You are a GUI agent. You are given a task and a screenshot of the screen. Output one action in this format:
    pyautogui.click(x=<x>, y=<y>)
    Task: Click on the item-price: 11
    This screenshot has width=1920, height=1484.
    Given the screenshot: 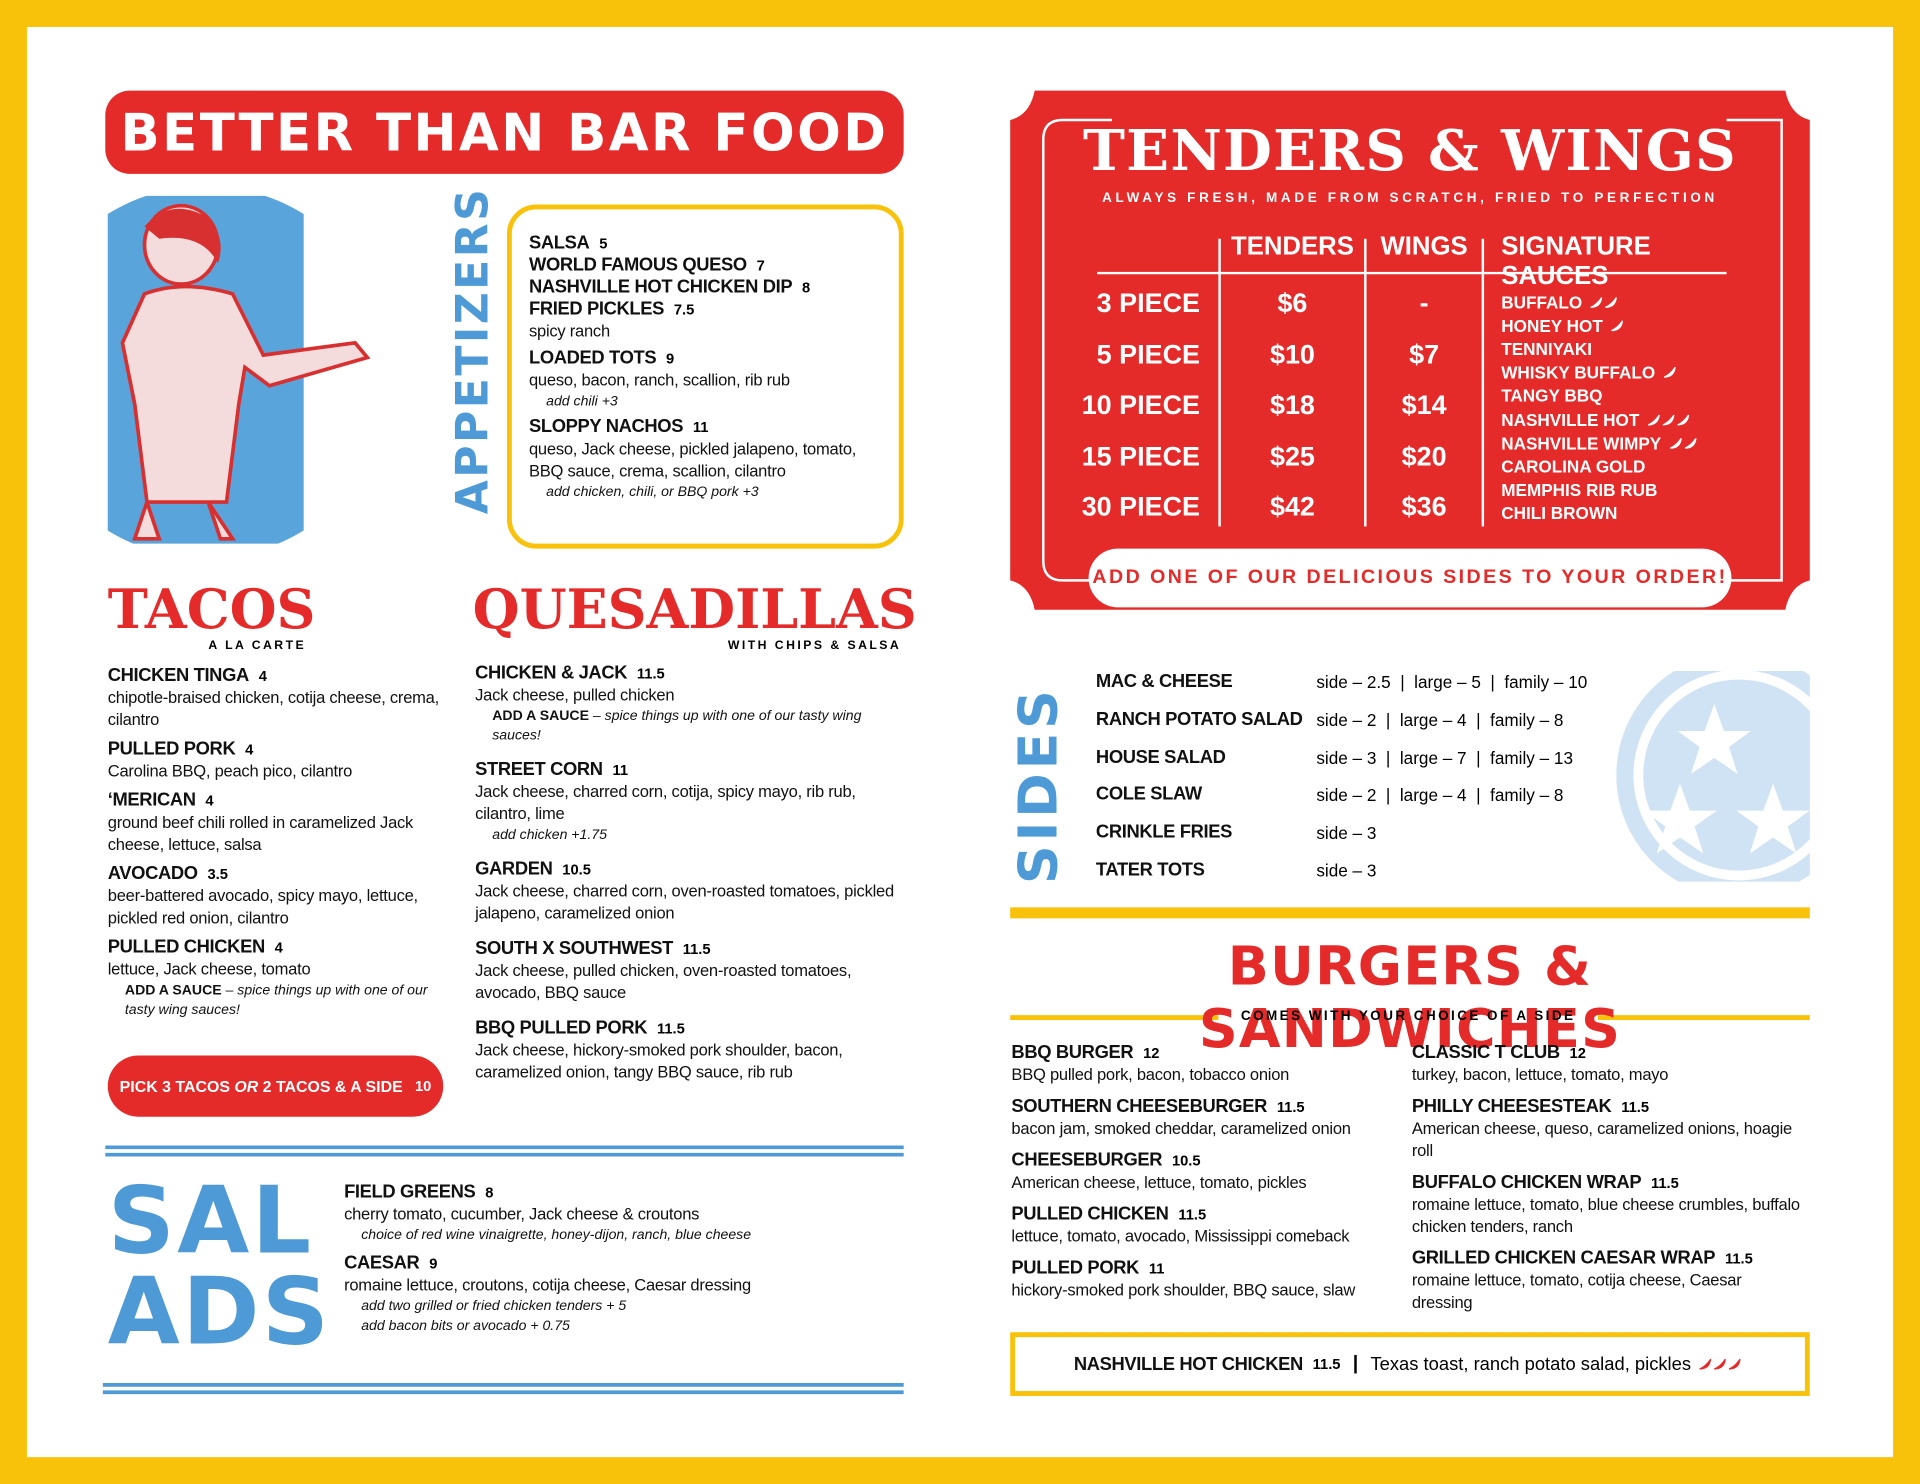 What is the action you would take?
    pyautogui.click(x=620, y=770)
    